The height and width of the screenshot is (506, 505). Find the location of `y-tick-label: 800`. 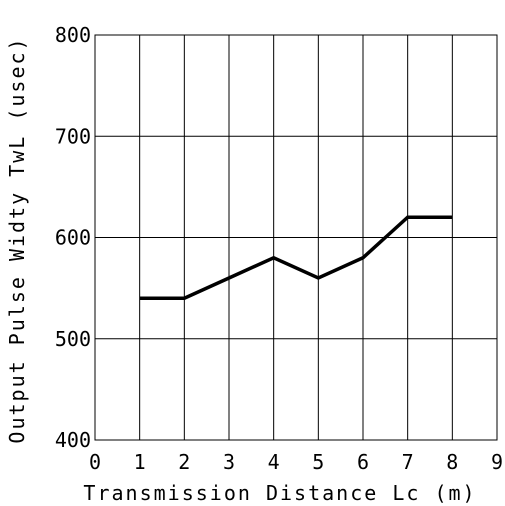

y-tick-label: 800 is located at coordinates (73, 35).